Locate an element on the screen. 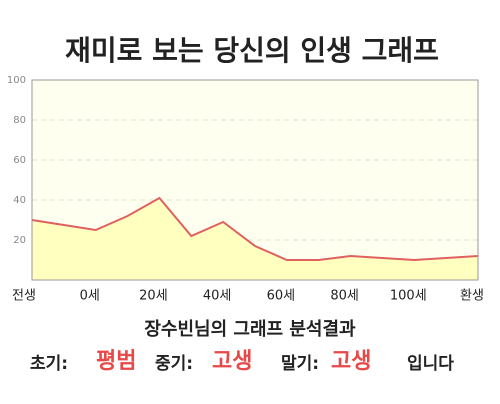  x-tick-label: 40세 is located at coordinates (217, 296).